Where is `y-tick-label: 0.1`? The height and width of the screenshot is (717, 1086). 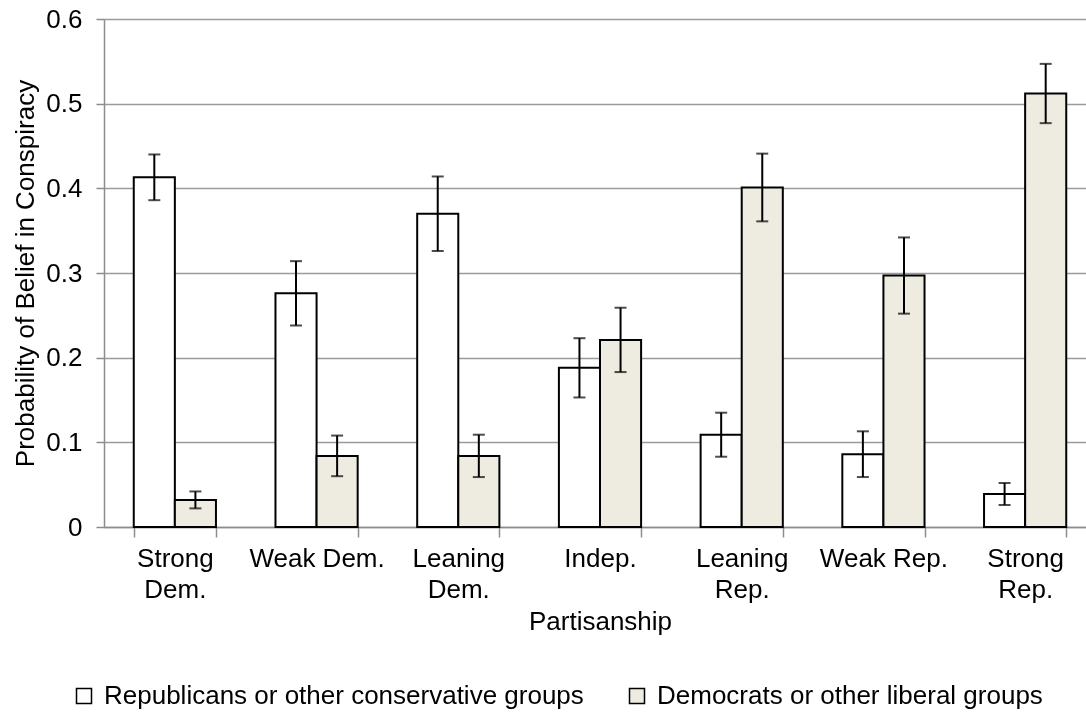
y-tick-label: 0.1 is located at coordinates (64, 441).